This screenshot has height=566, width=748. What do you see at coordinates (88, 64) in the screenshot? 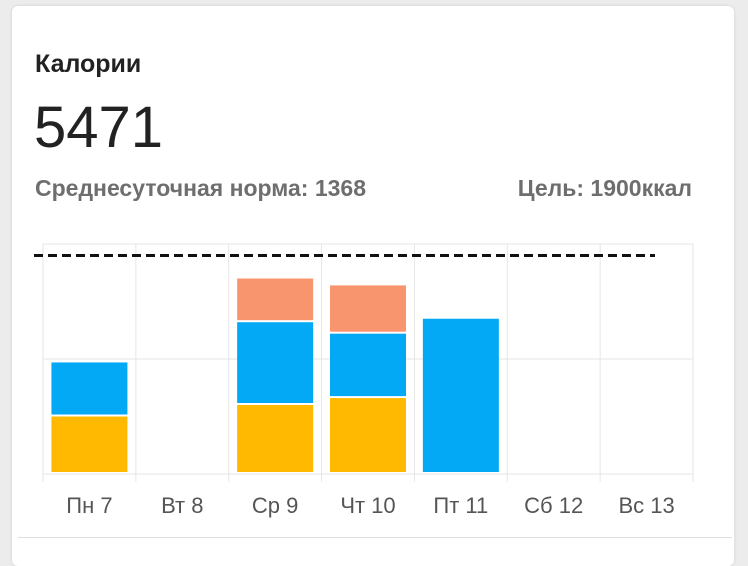
I see `card-title: Калории` at bounding box center [88, 64].